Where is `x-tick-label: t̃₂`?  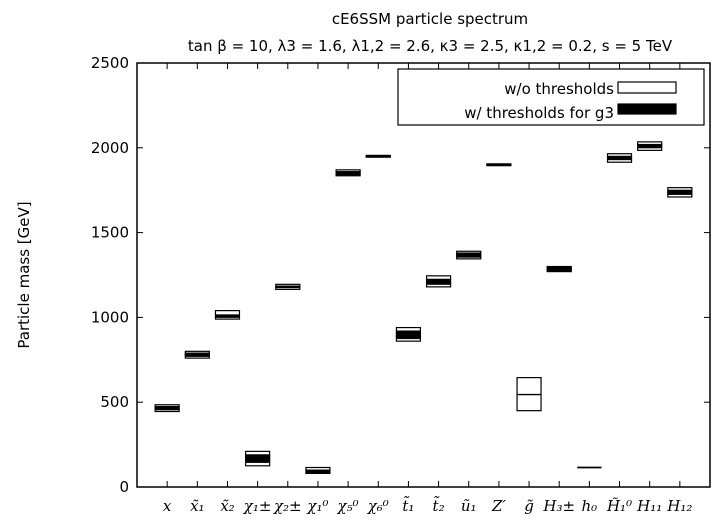
x-tick-label: t̃₂ is located at coordinates (439, 505).